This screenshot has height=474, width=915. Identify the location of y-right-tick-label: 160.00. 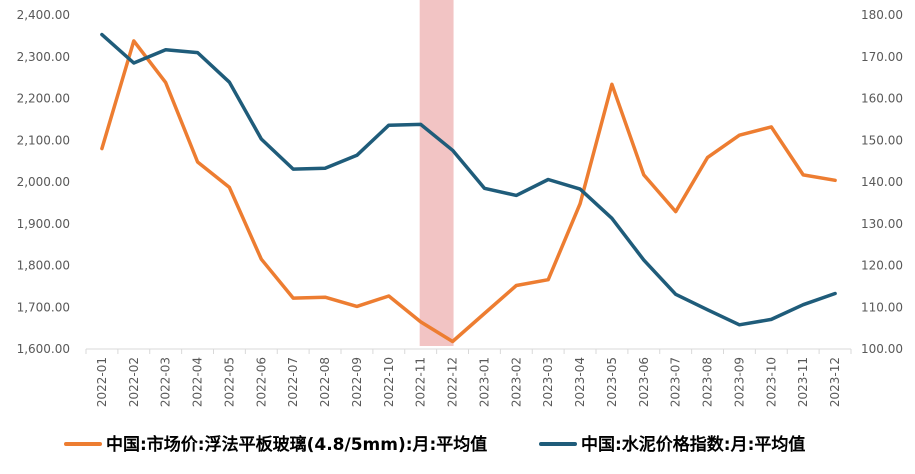
(882, 99).